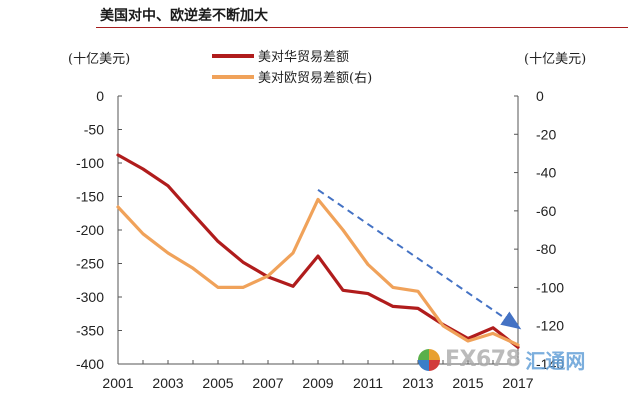 The height and width of the screenshot is (400, 640). I want to click on trend-arrow, so click(419, 259).